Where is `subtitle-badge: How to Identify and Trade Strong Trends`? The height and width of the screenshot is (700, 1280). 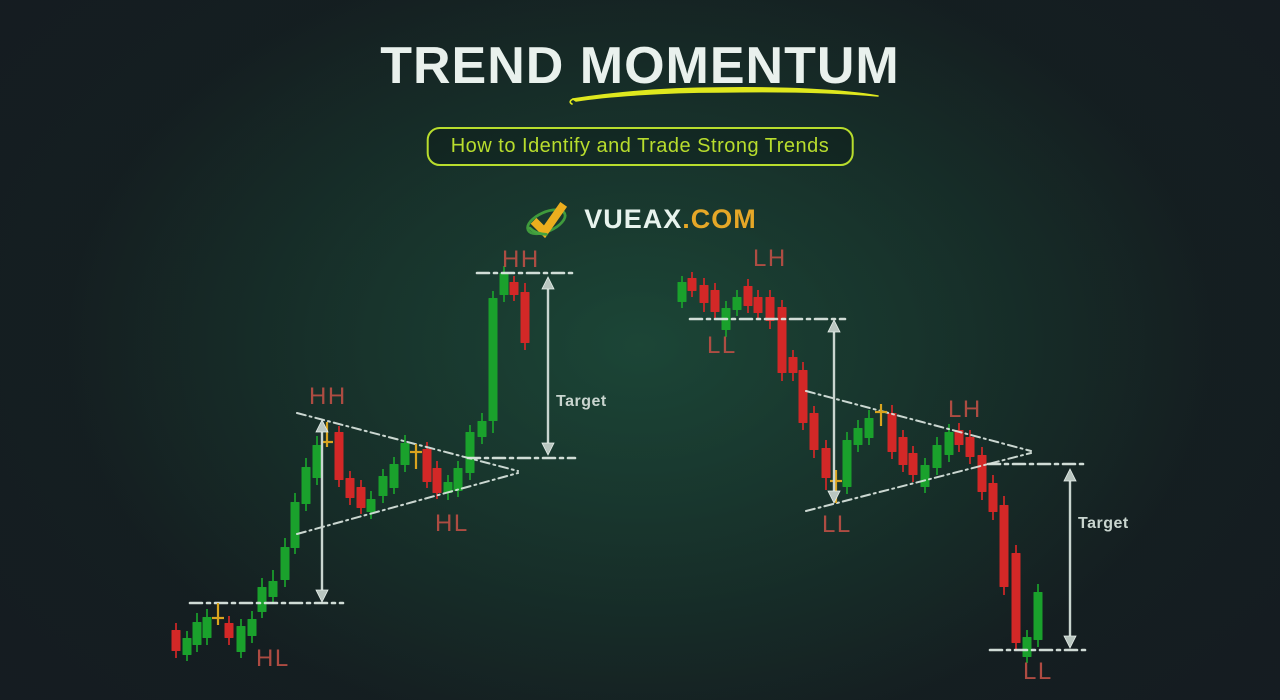 subtitle-badge: How to Identify and Trade Strong Trends is located at coordinates (640, 146).